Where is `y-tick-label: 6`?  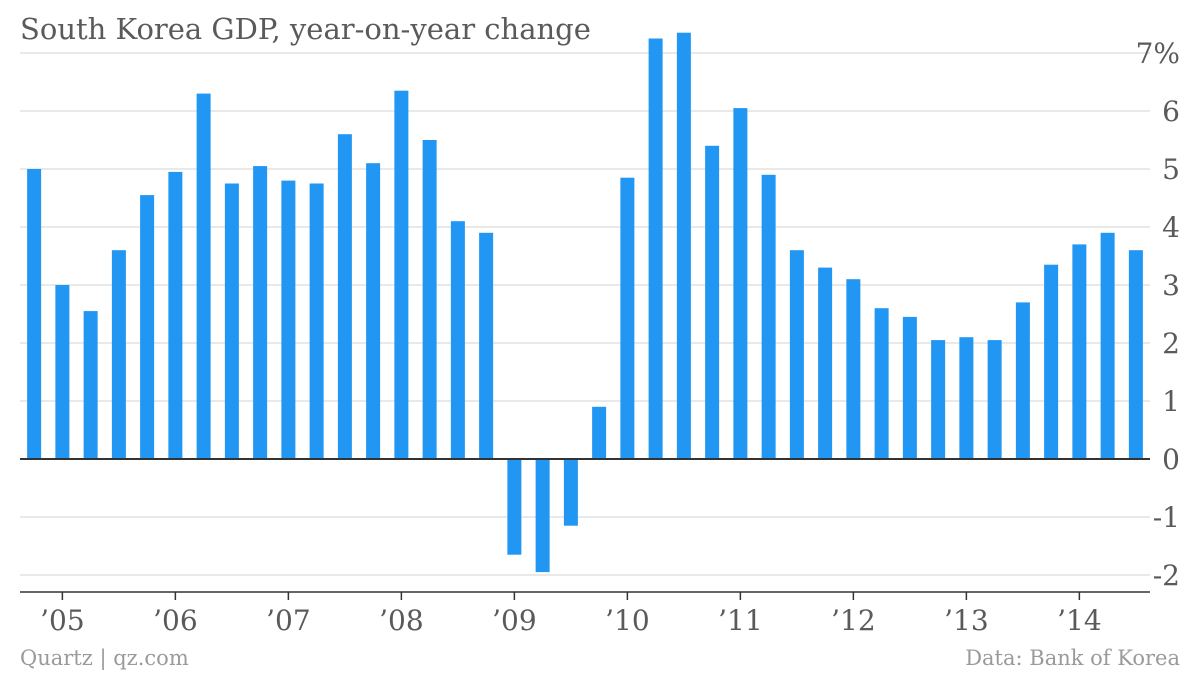
y-tick-label: 6 is located at coordinates (1171, 111).